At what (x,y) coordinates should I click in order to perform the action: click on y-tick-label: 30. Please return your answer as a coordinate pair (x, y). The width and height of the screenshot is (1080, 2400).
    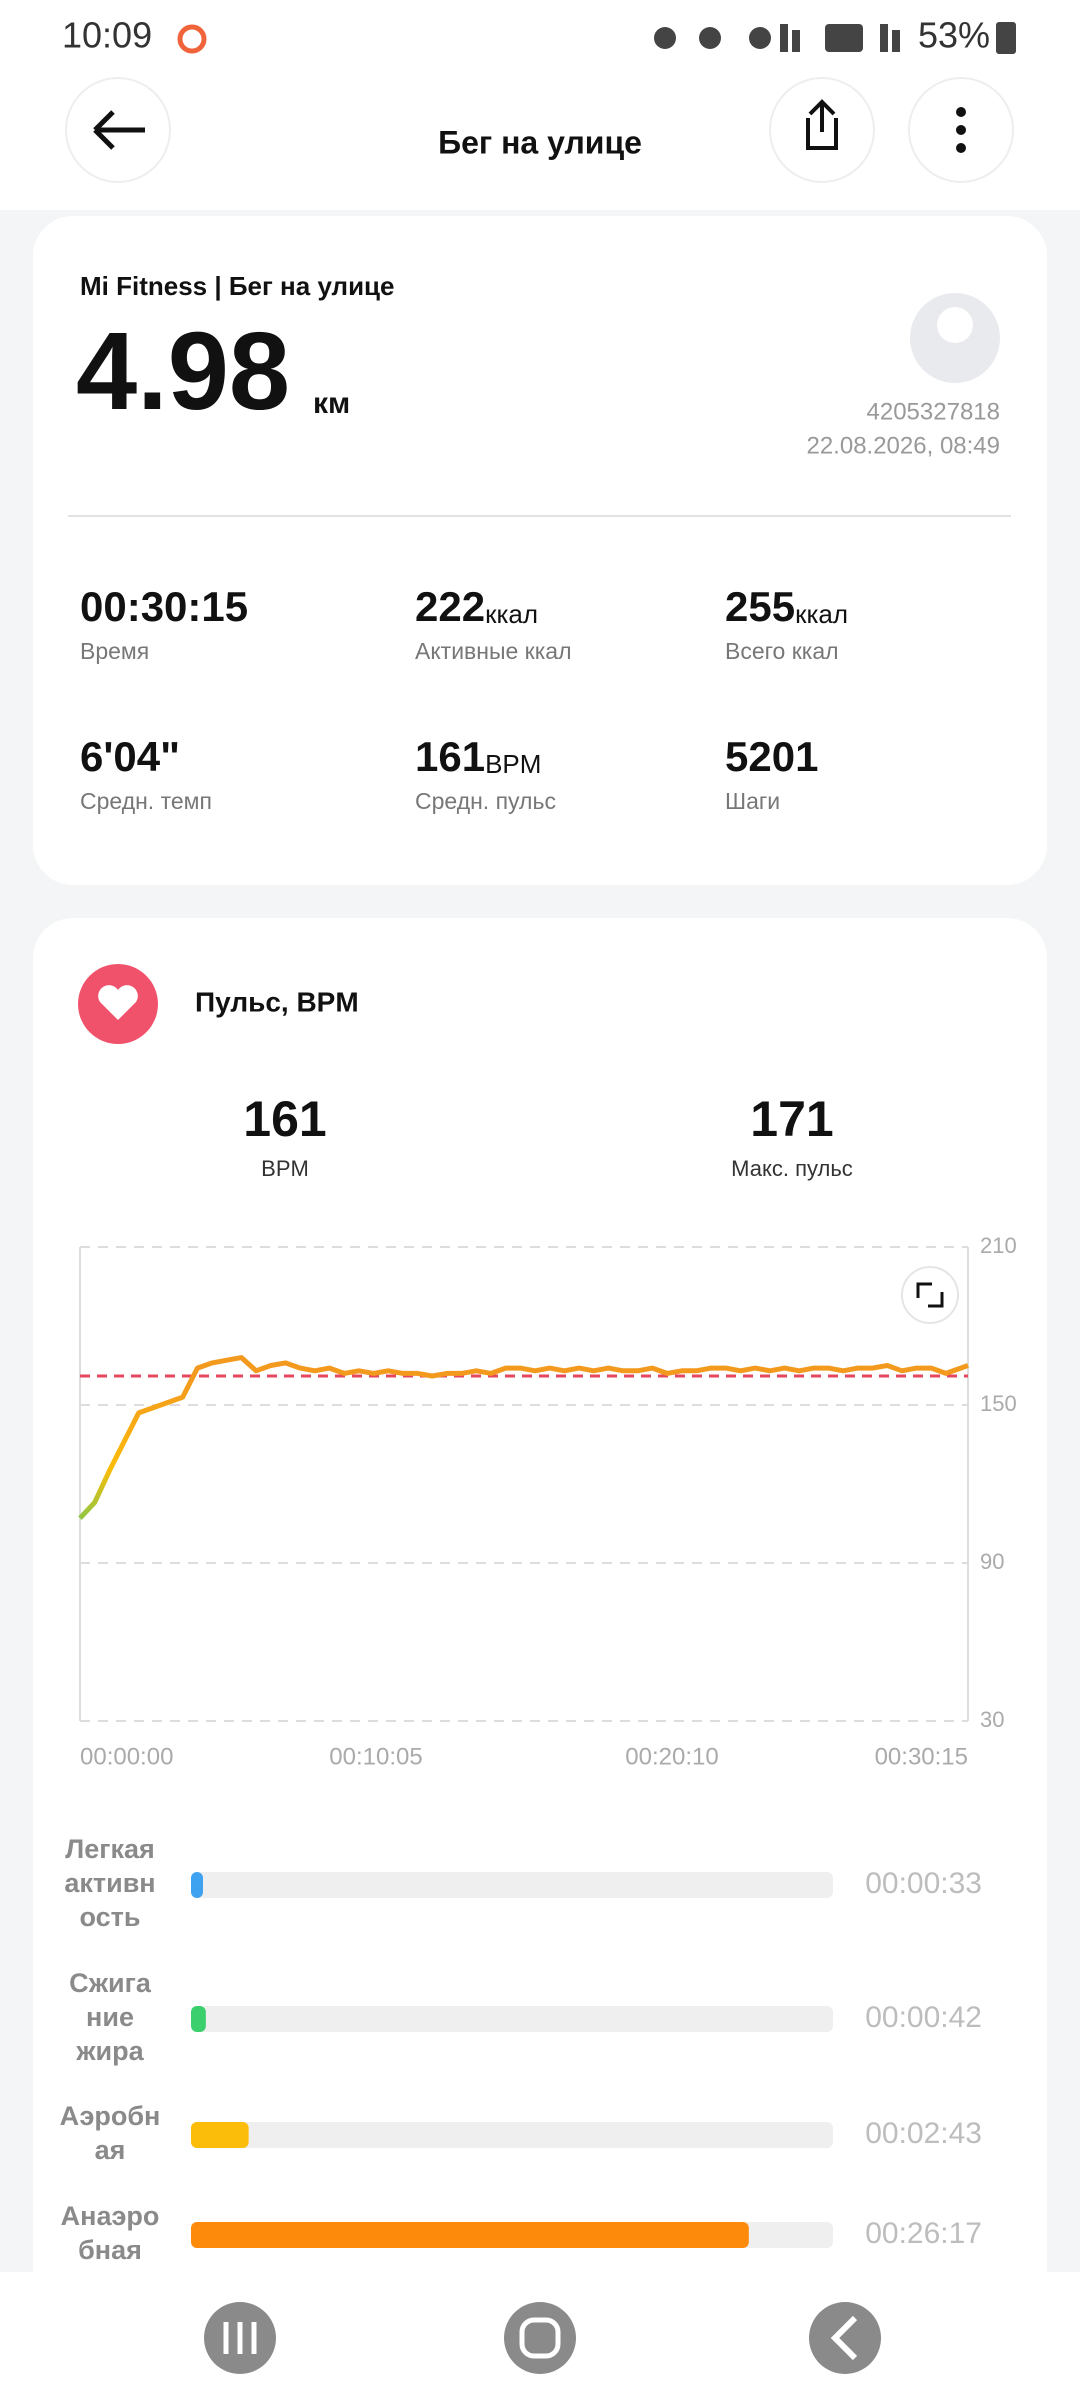
    Looking at the image, I should click on (992, 1719).